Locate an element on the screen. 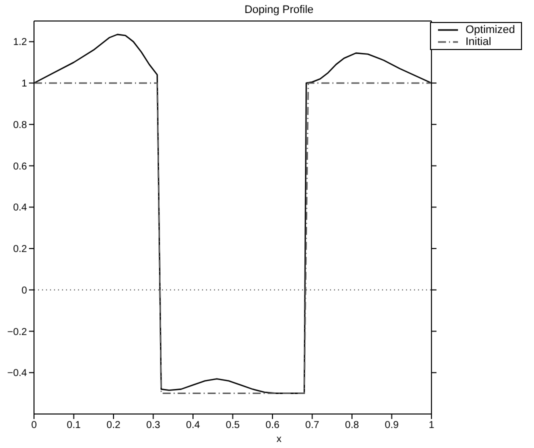 This screenshot has height=448, width=534. y-tick-label: −0.2 is located at coordinates (17, 332).